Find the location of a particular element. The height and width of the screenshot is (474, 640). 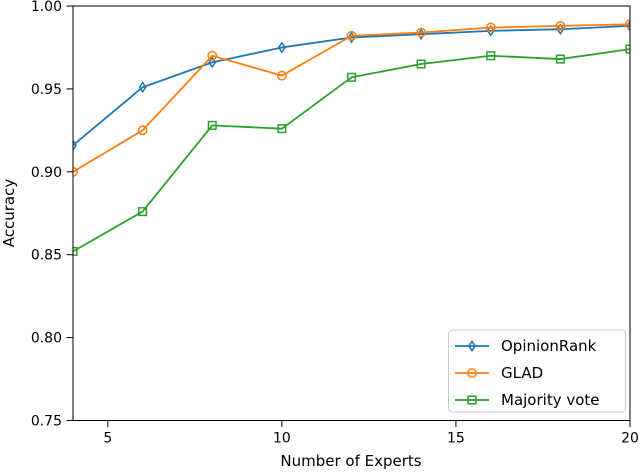

legend-label: OpinionRank is located at coordinates (549, 346).